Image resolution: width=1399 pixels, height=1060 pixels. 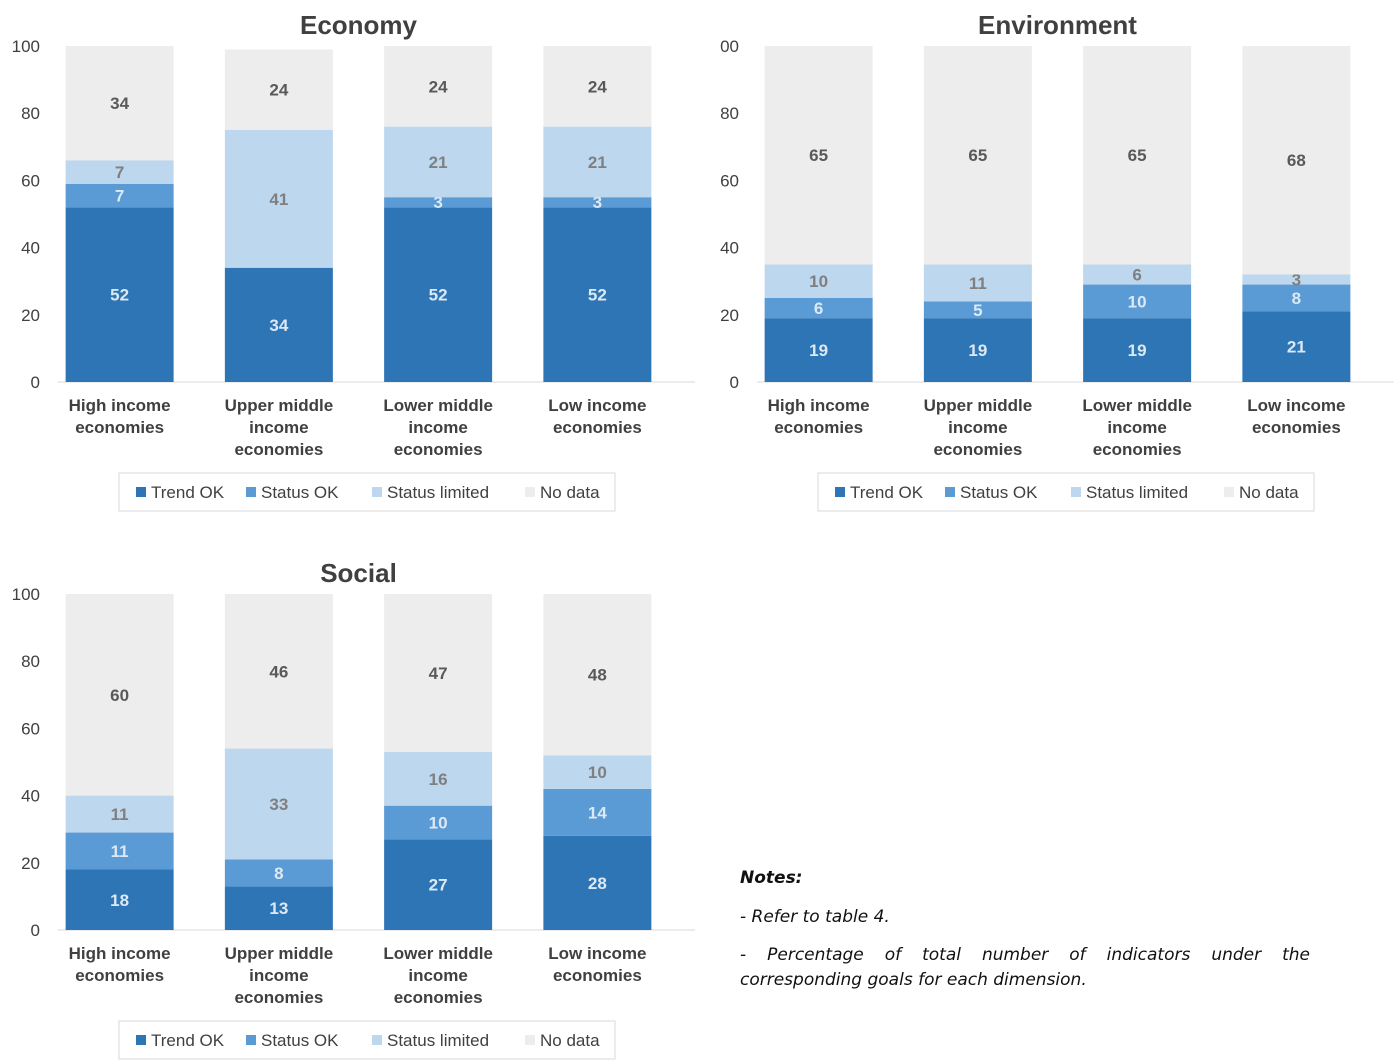 I want to click on data-label: 14, so click(x=597, y=812).